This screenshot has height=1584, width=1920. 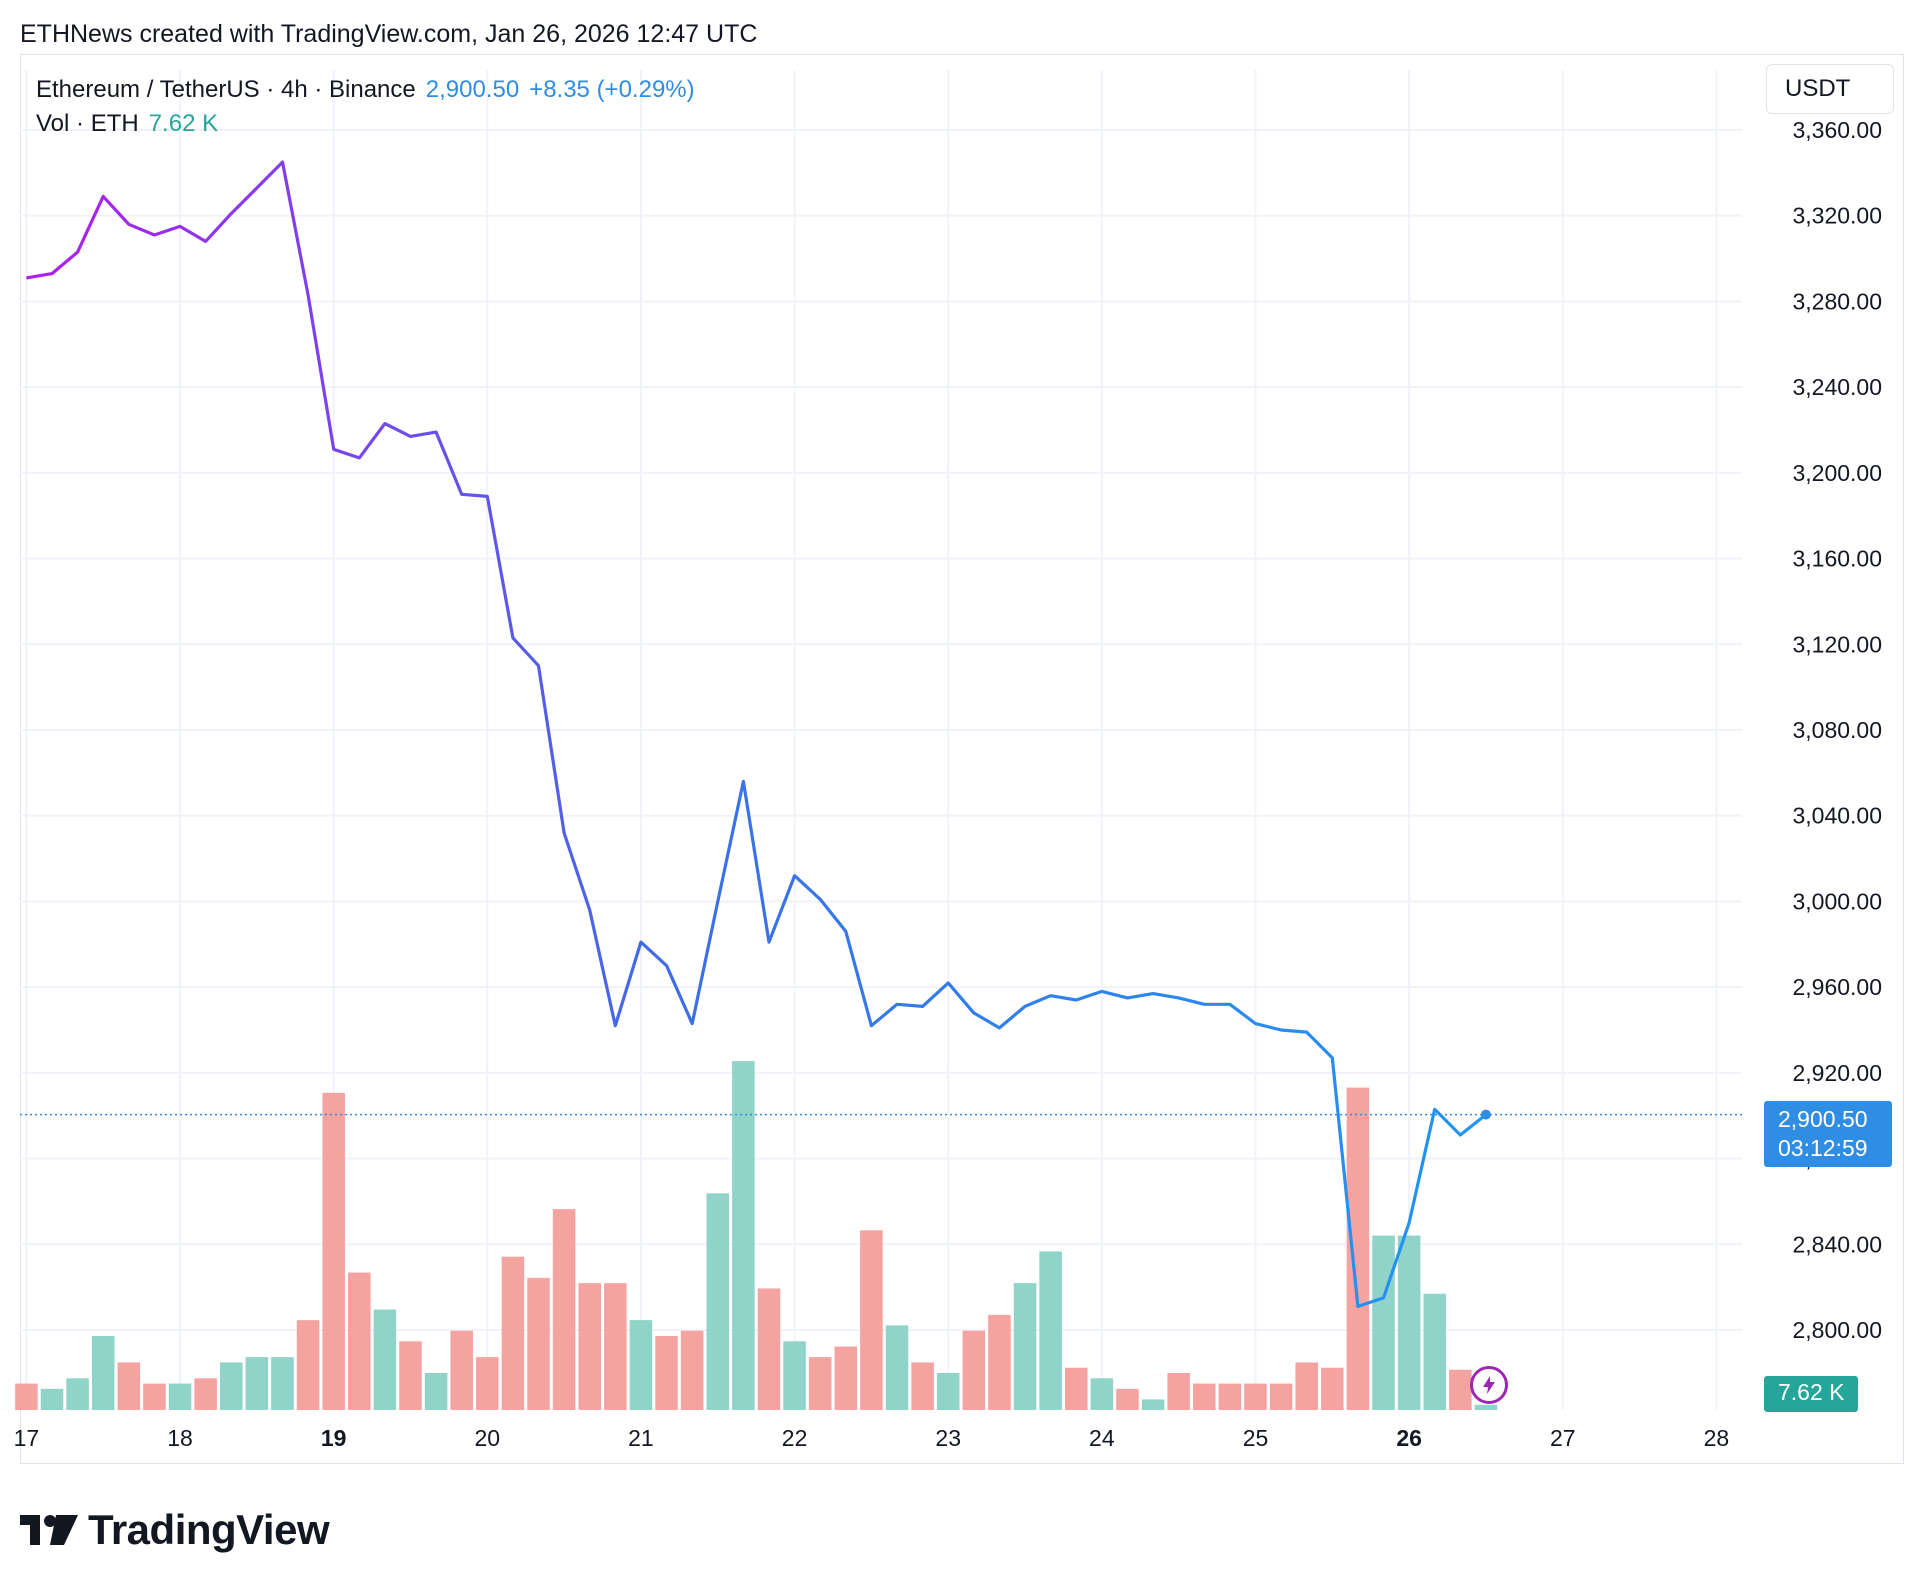 I want to click on y-tick-label: 3,360.00, so click(x=1837, y=130).